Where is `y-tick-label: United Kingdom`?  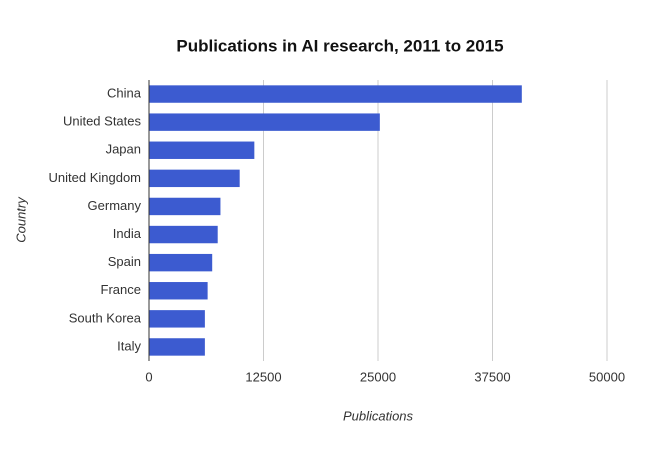
y-tick-label: United Kingdom is located at coordinates (95, 177).